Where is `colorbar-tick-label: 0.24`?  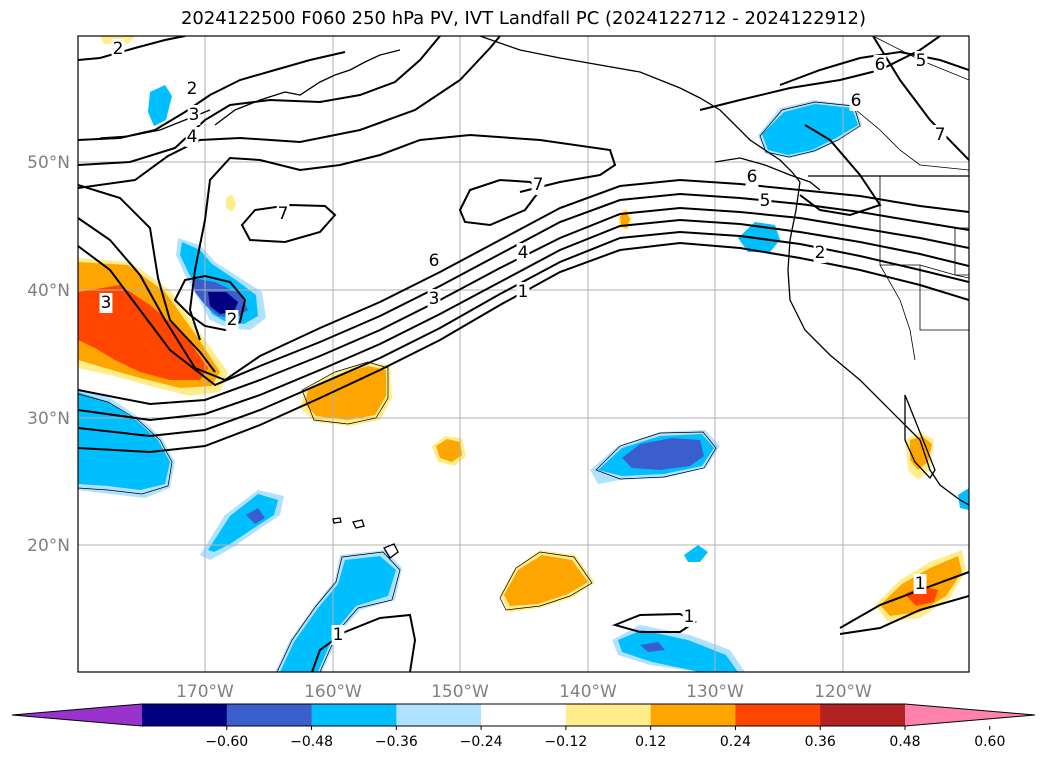
colorbar-tick-label: 0.24 is located at coordinates (735, 742).